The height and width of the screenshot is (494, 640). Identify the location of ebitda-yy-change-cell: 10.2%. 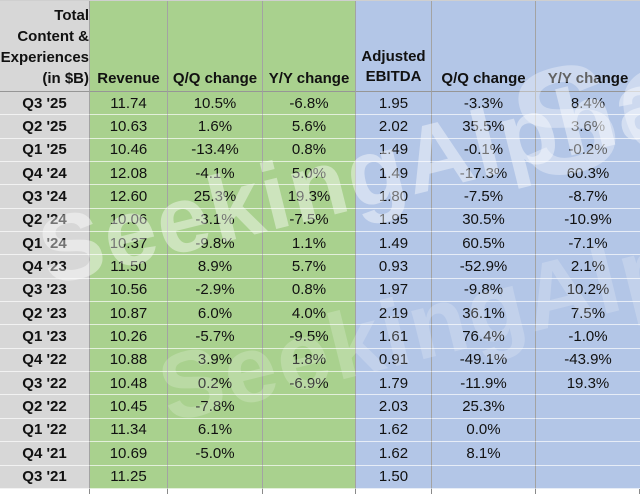
(588, 290).